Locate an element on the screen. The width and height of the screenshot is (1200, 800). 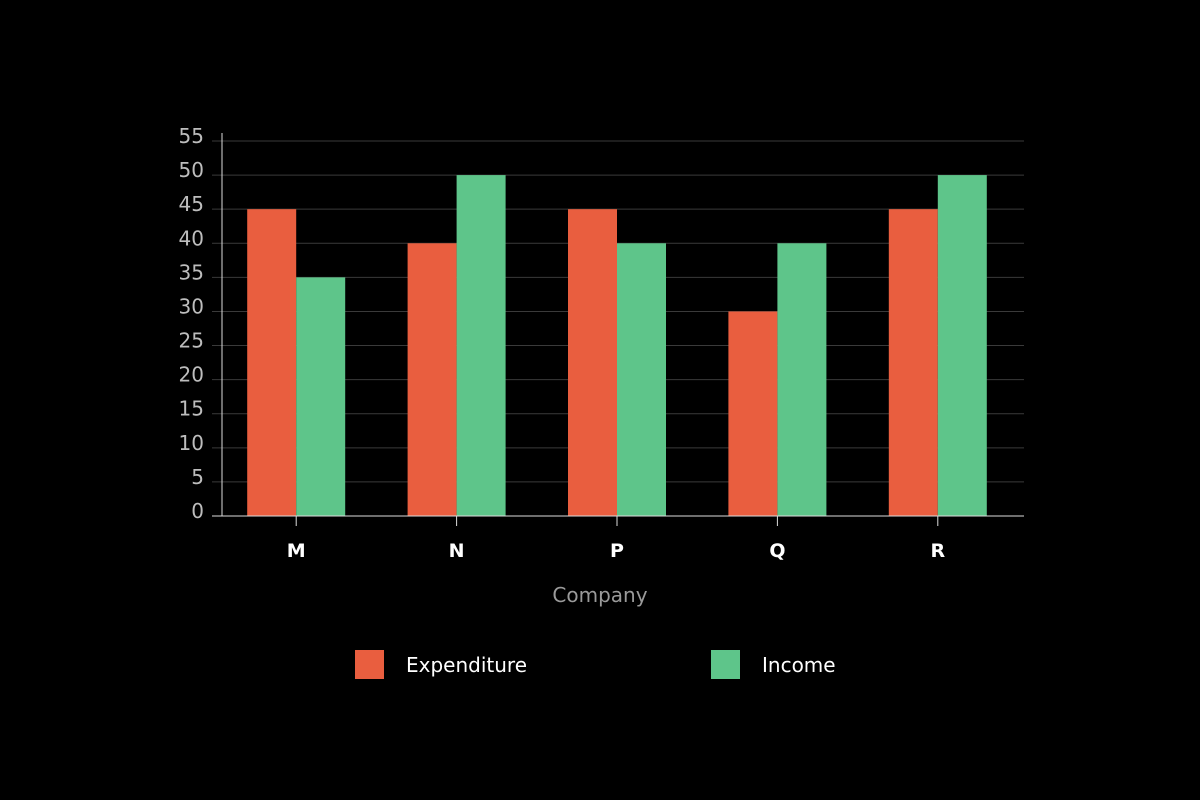
bar-expenditure-Q is located at coordinates (753, 413).